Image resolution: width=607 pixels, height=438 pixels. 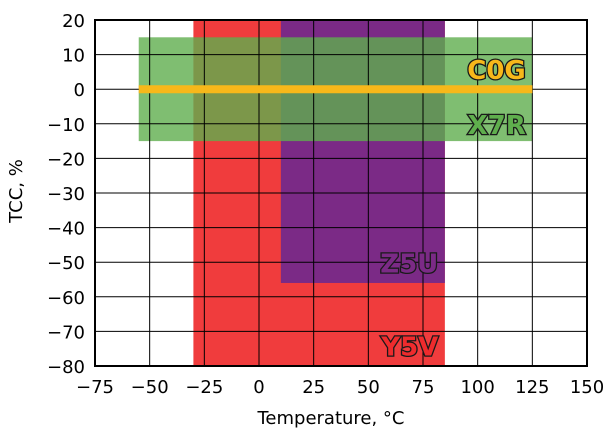 I want to click on x-tick-label: −25, so click(x=204, y=387).